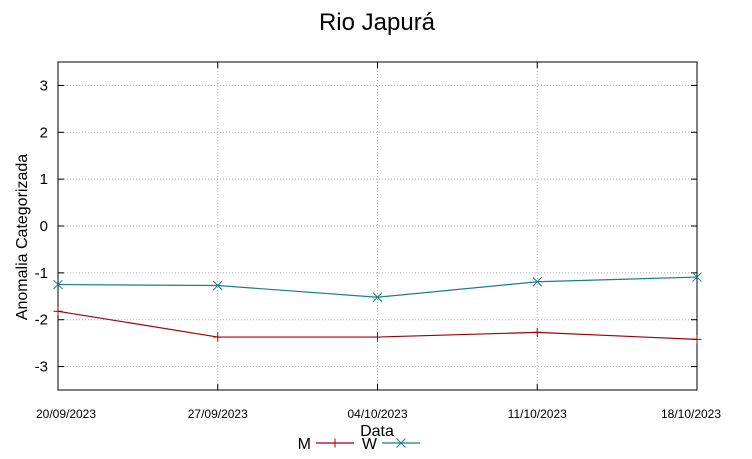 Image resolution: width=752 pixels, height=459 pixels. Describe the element at coordinates (22, 237) in the screenshot. I see `y-axis-label: Anomalia Categorizada` at that location.